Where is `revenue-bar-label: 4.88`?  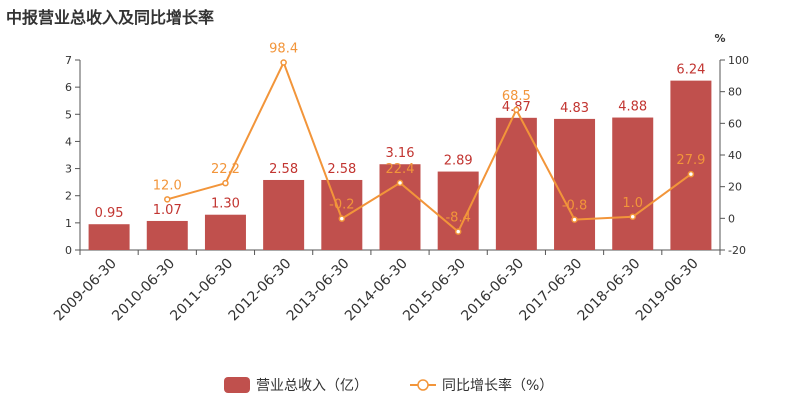 revenue-bar-label: 4.88 is located at coordinates (632, 107).